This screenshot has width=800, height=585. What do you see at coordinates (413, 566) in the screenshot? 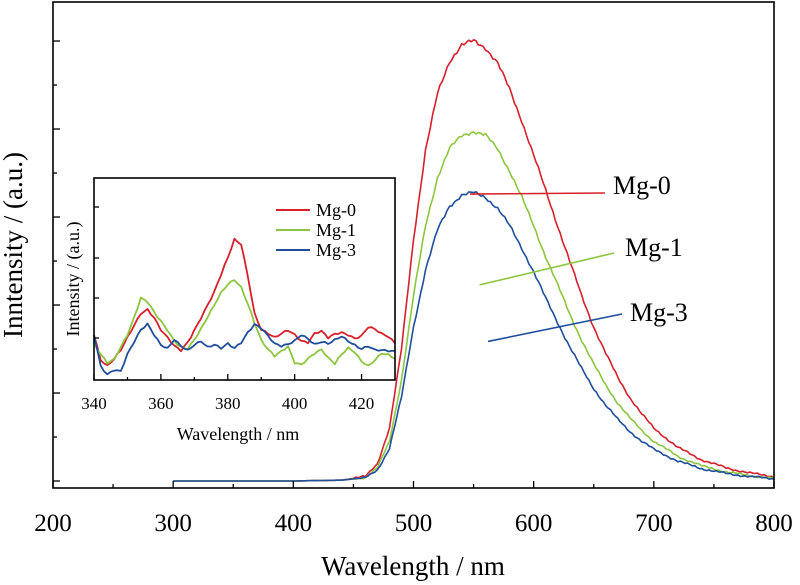
I see `main-x-axis-label: Wavelength / nm` at bounding box center [413, 566].